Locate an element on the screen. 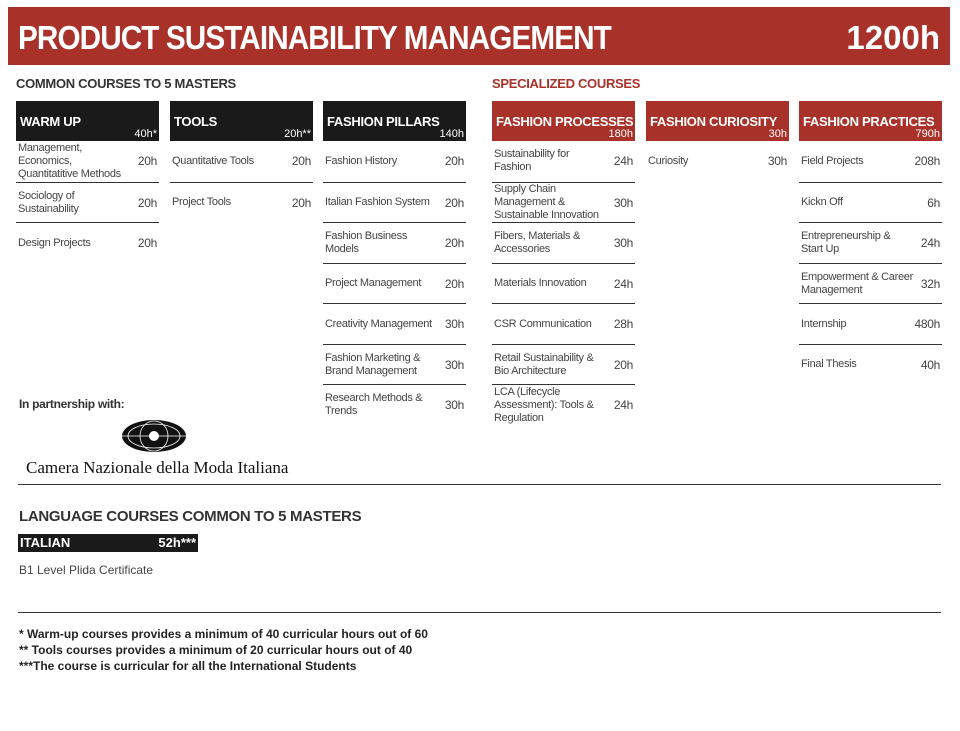  course-name: Field Projects is located at coordinates (832, 160).